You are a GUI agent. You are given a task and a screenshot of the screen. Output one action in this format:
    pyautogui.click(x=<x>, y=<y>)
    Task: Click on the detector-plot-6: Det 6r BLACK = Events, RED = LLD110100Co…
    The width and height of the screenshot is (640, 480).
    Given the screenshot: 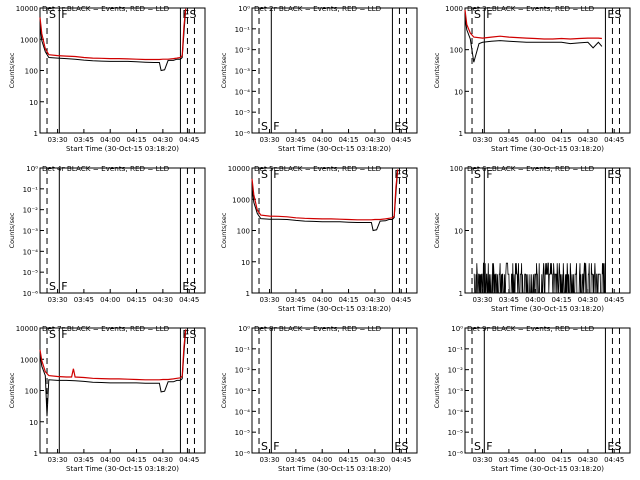 What is the action you would take?
    pyautogui.click(x=532, y=238)
    